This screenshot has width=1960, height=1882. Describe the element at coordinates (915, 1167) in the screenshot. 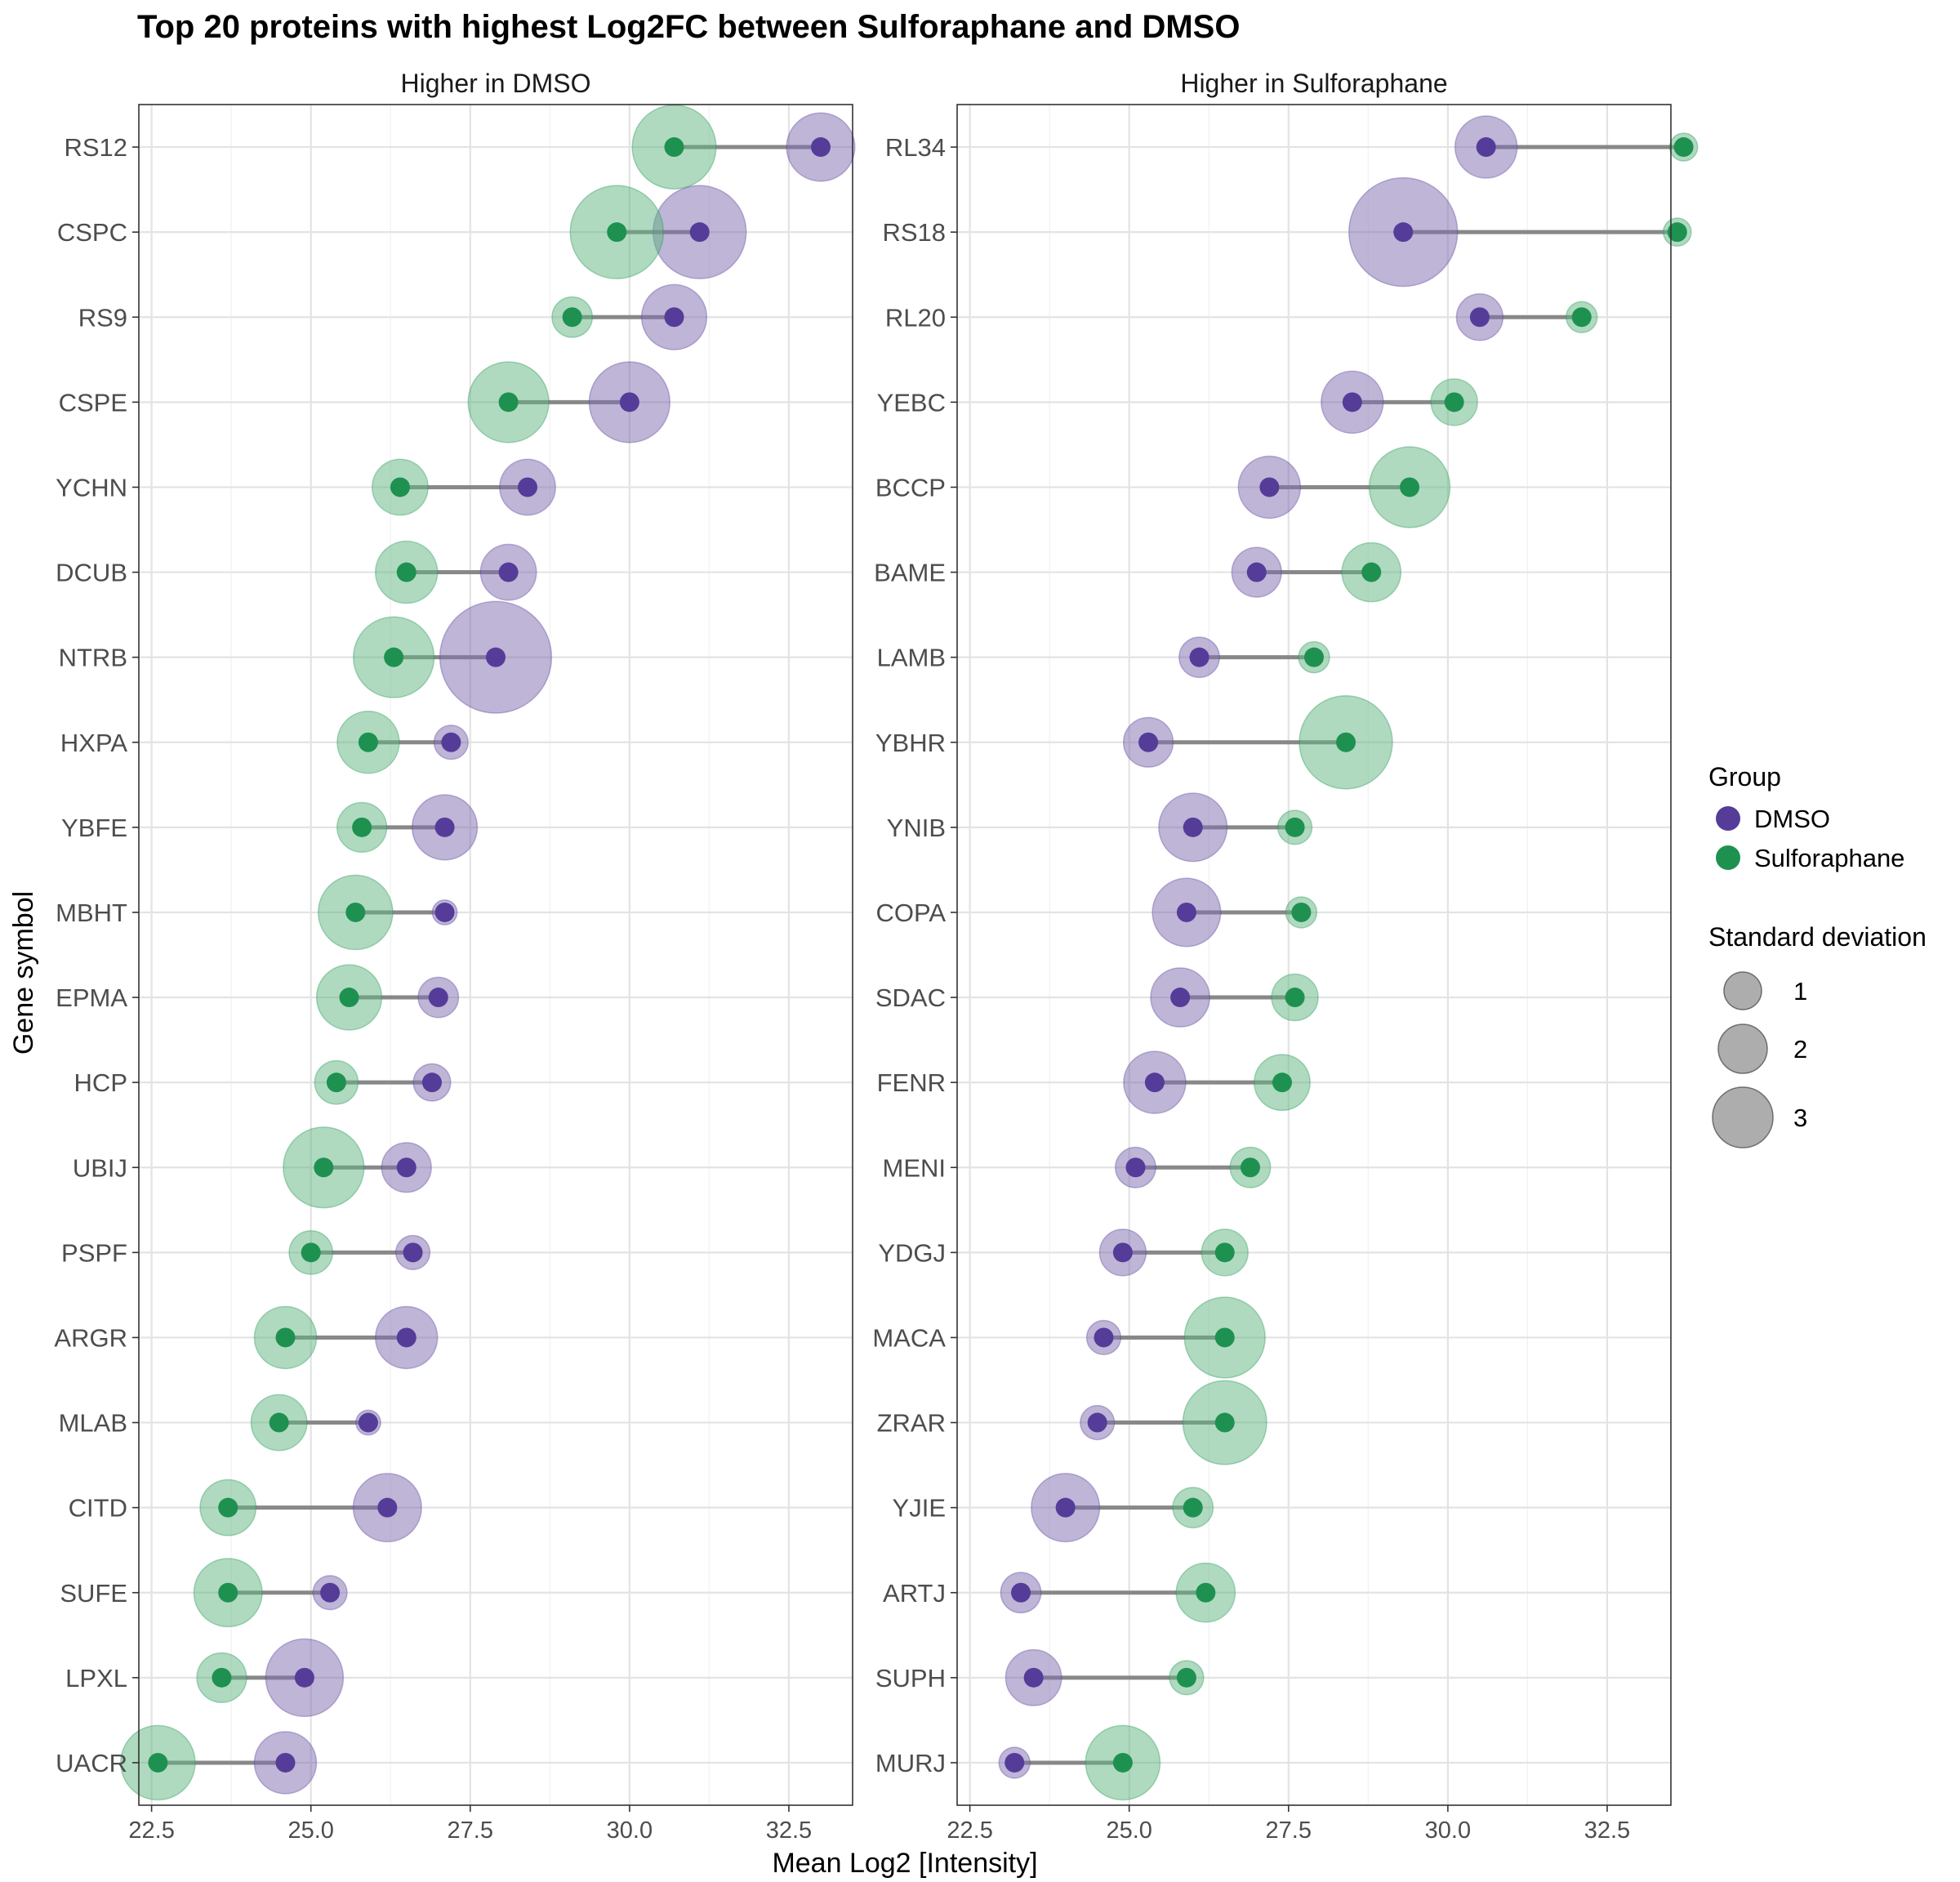

I see `y-tick-label: MENI` at that location.